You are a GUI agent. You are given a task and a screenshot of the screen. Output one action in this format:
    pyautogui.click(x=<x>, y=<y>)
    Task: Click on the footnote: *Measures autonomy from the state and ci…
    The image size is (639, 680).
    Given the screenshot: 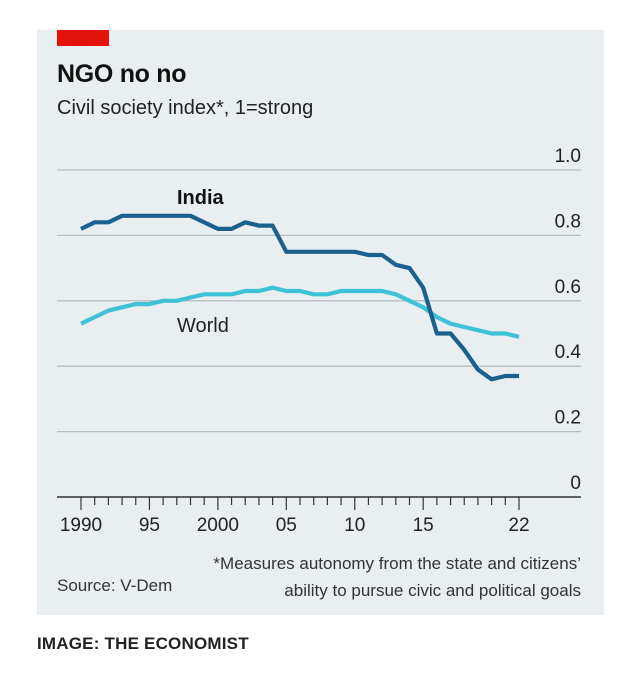 What is the action you would take?
    pyautogui.click(x=361, y=577)
    